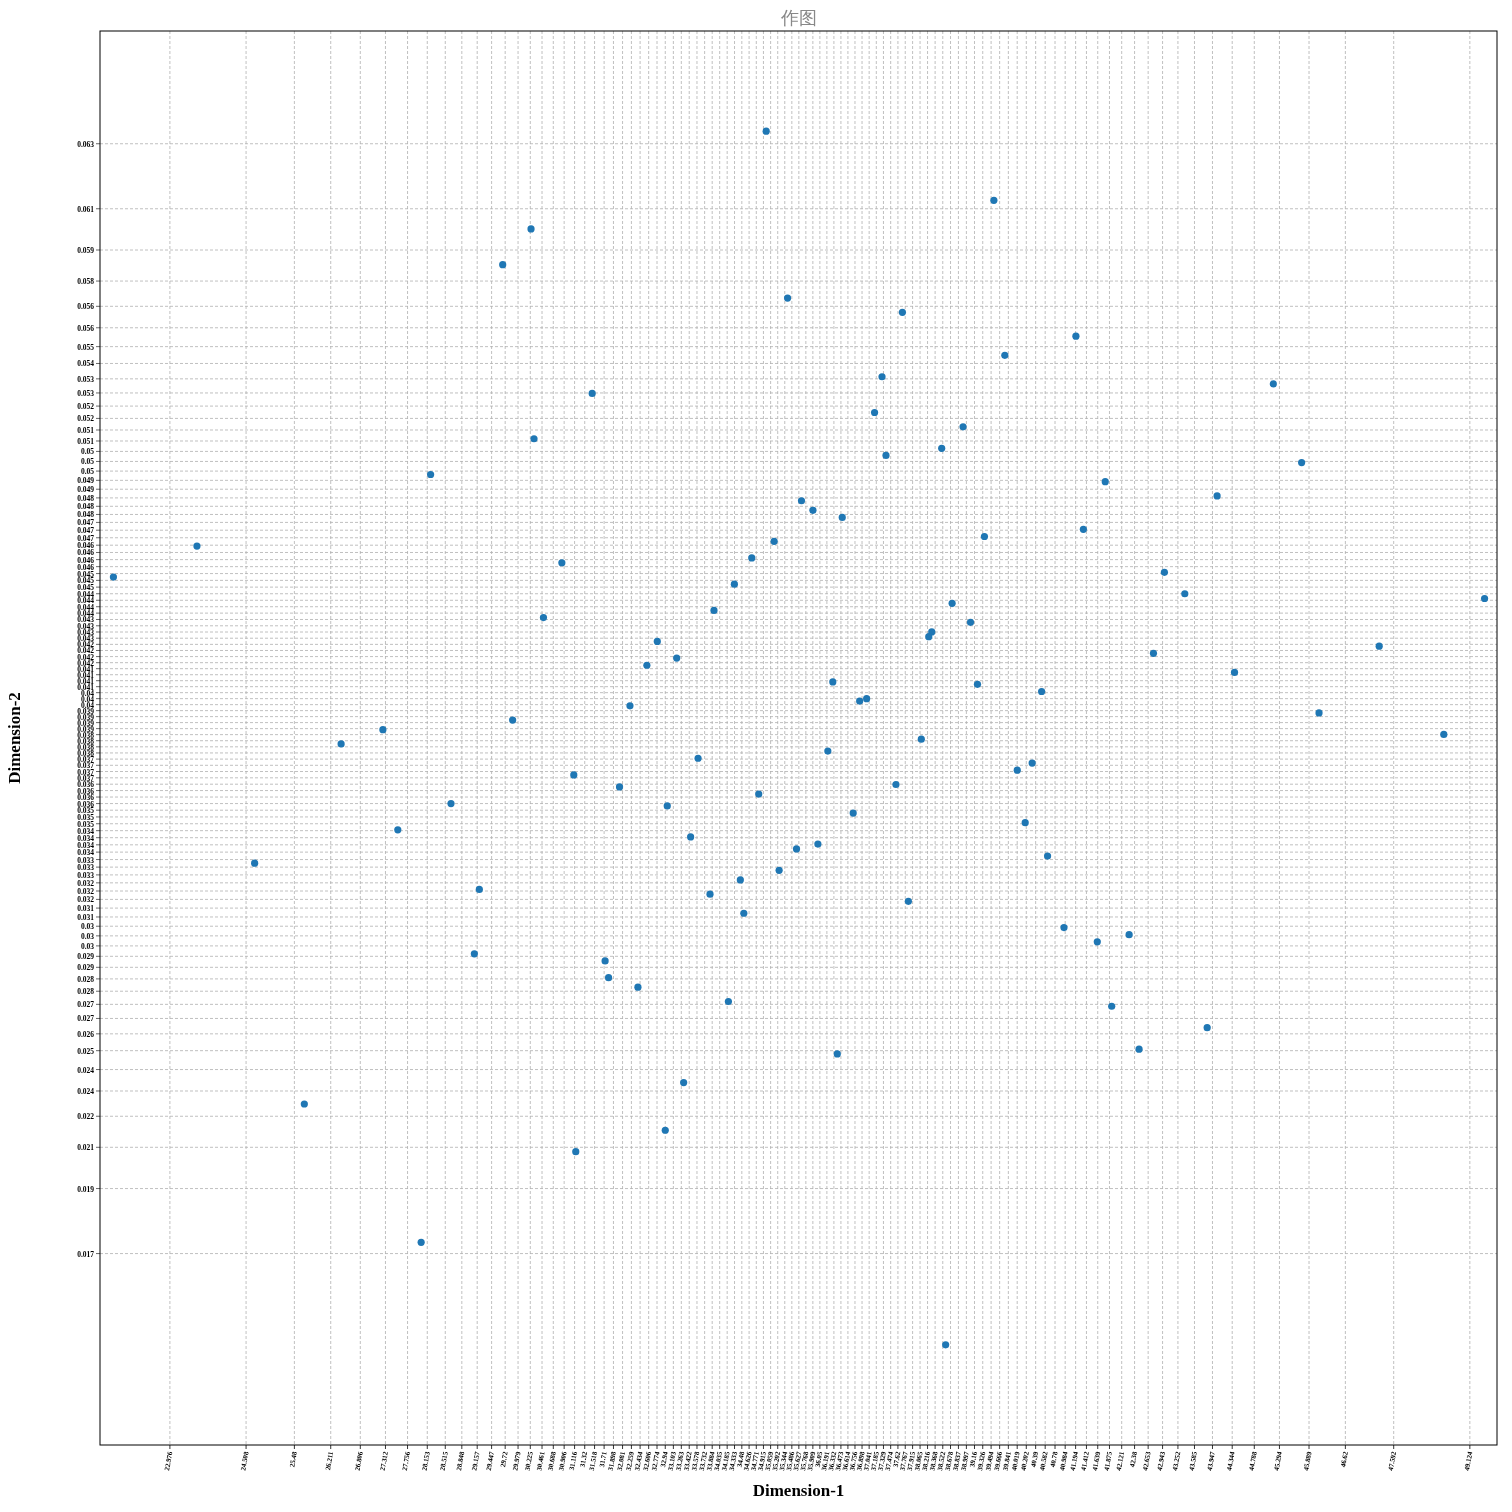 This screenshot has width=1512, height=1512. What do you see at coordinates (14, 738) in the screenshot?
I see `y-axis-title: Dimension-2` at bounding box center [14, 738].